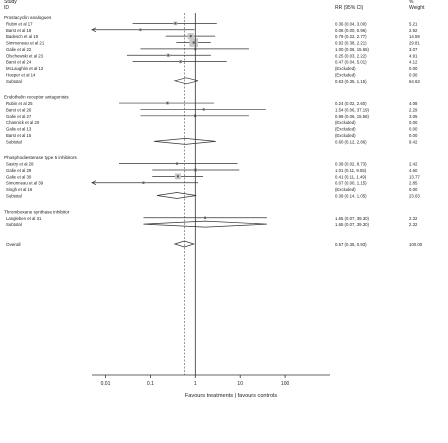 Image resolution: width=448 pixels, height=443 pixels. I want to click on study-weight: 2.32, so click(413, 218).